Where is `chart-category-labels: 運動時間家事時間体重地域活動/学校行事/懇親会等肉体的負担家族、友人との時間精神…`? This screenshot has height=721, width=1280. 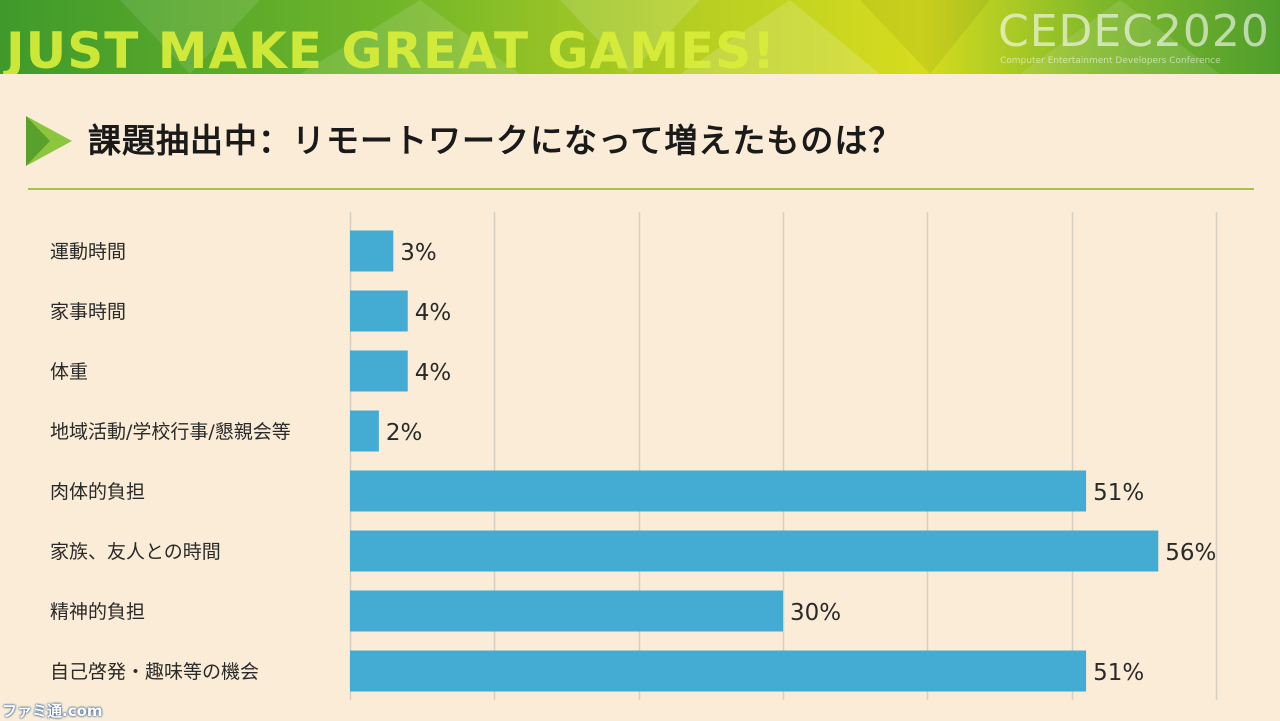
chart-category-labels: 運動時間家事時間体重地域活動/学校行事/懇親会等肉体的負担家族、友人との時間精神… is located at coordinates (170, 462).